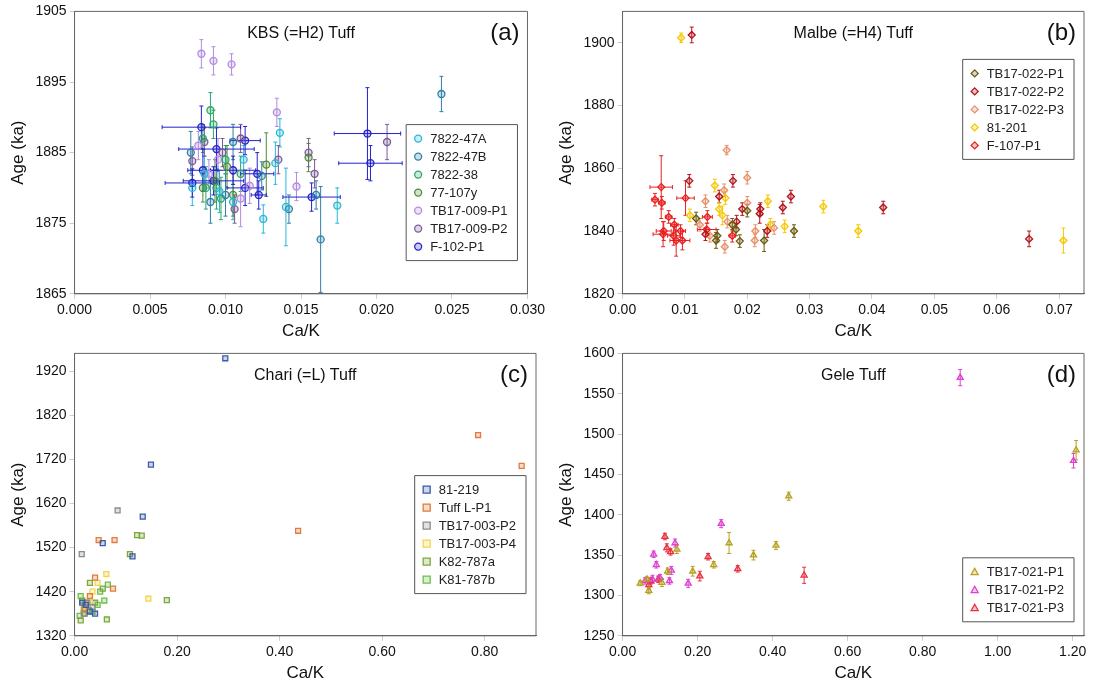  I want to click on text: KBS (=H2) Tuff, so click(301, 32).